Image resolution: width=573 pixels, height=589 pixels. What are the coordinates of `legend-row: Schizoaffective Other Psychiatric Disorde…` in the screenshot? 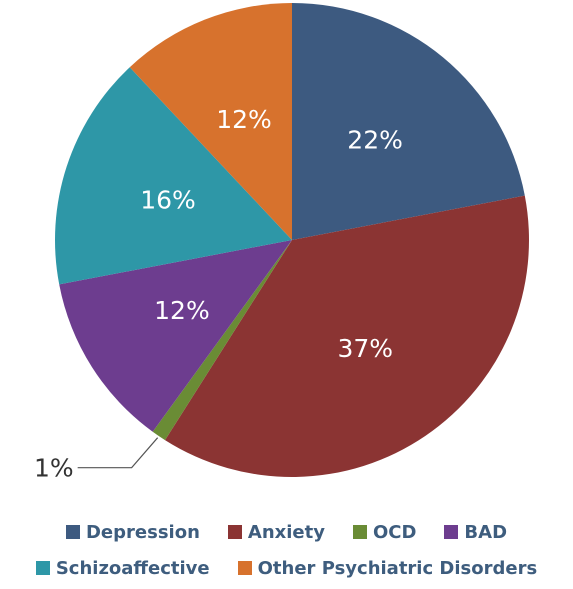 It's located at (286, 568).